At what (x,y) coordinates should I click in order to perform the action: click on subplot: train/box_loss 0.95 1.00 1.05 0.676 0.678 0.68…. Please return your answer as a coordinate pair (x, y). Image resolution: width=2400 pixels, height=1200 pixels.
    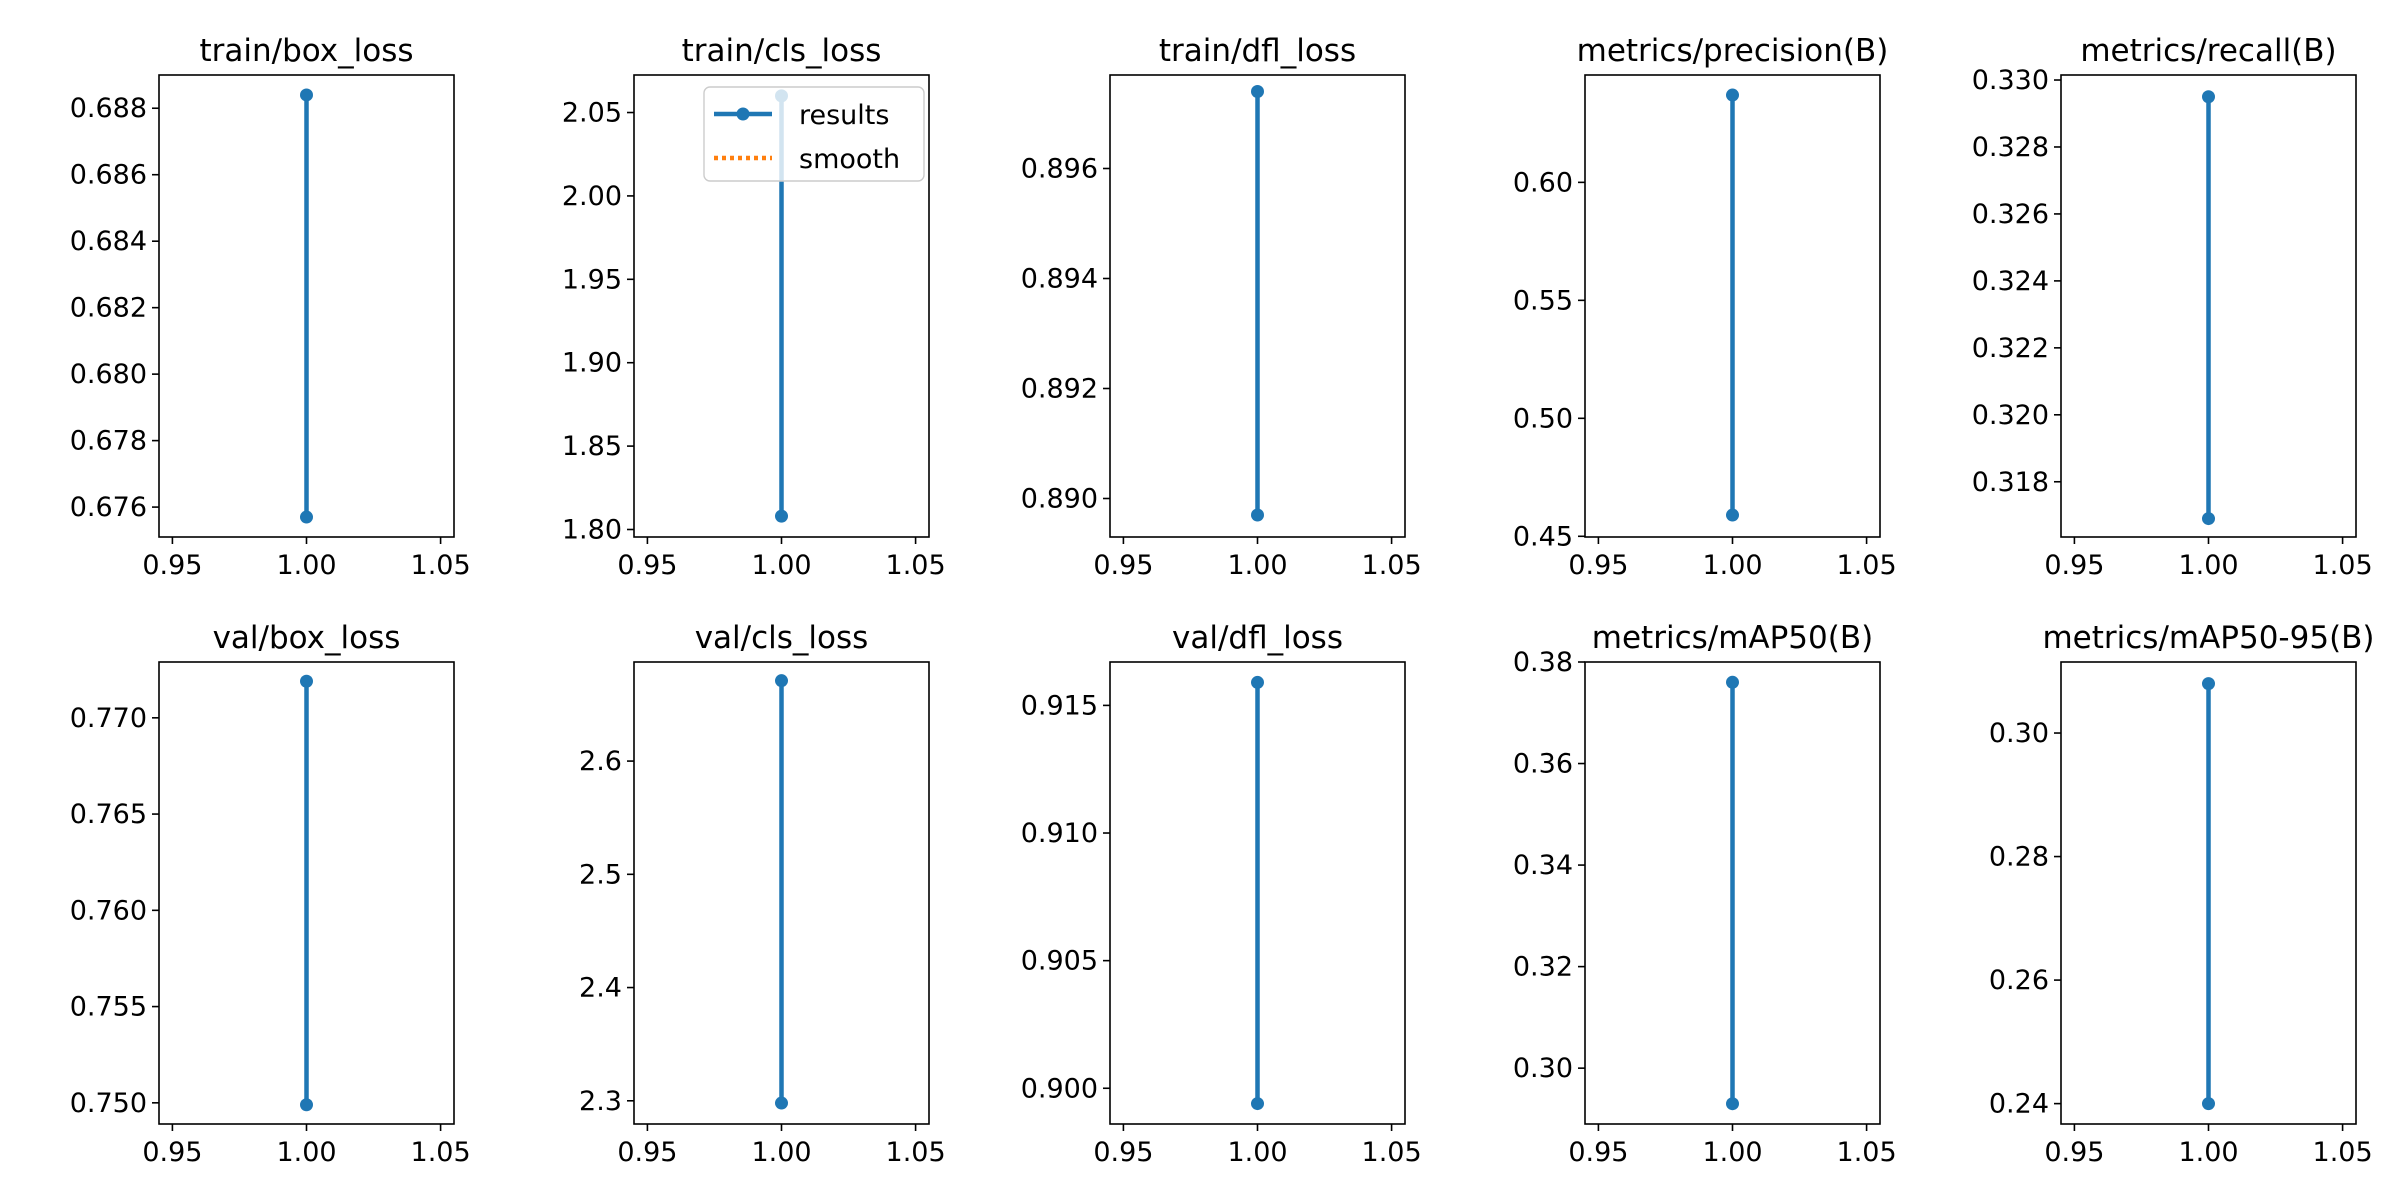
    Looking at the image, I should click on (270, 307).